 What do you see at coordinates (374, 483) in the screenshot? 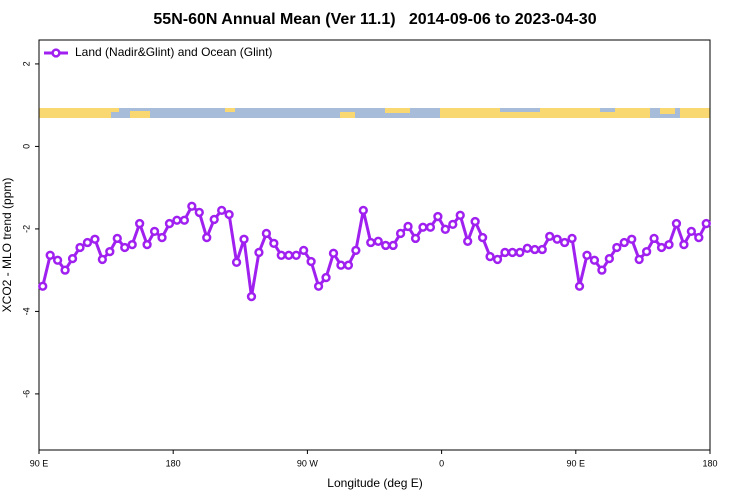
I see `x-axis-label: Longitude (deg E)` at bounding box center [374, 483].